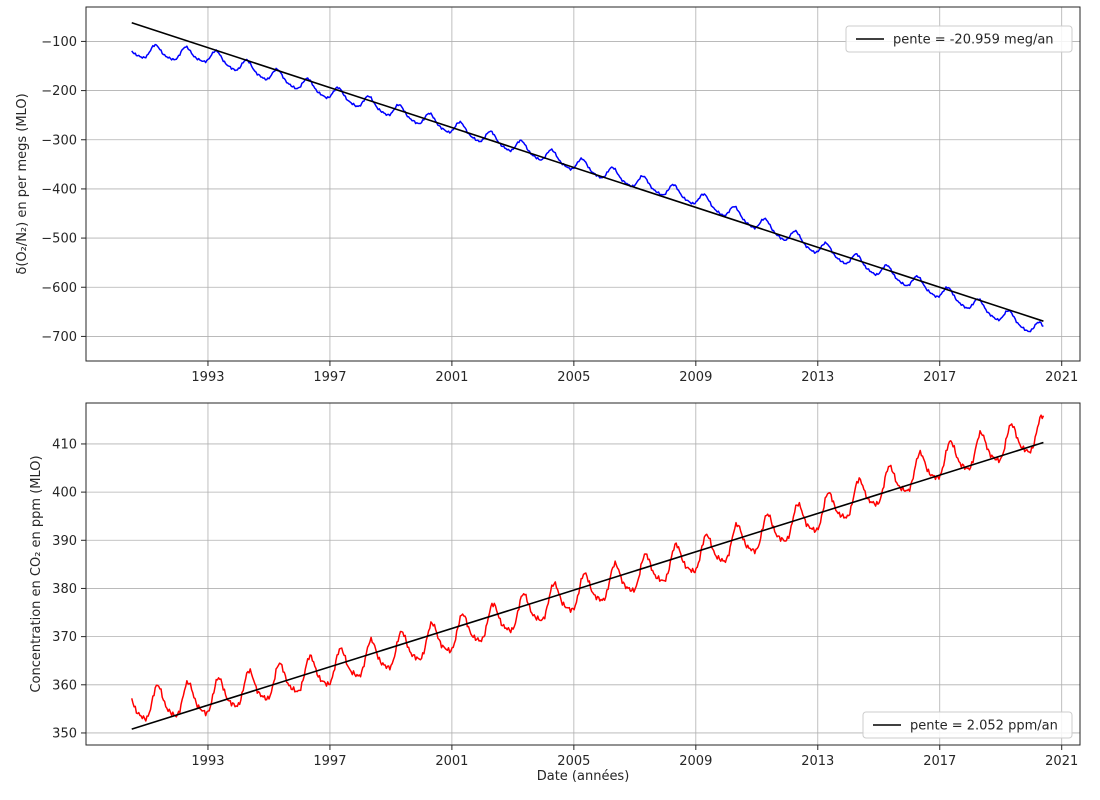  I want to click on y-tick-label: −200, so click(59, 91).